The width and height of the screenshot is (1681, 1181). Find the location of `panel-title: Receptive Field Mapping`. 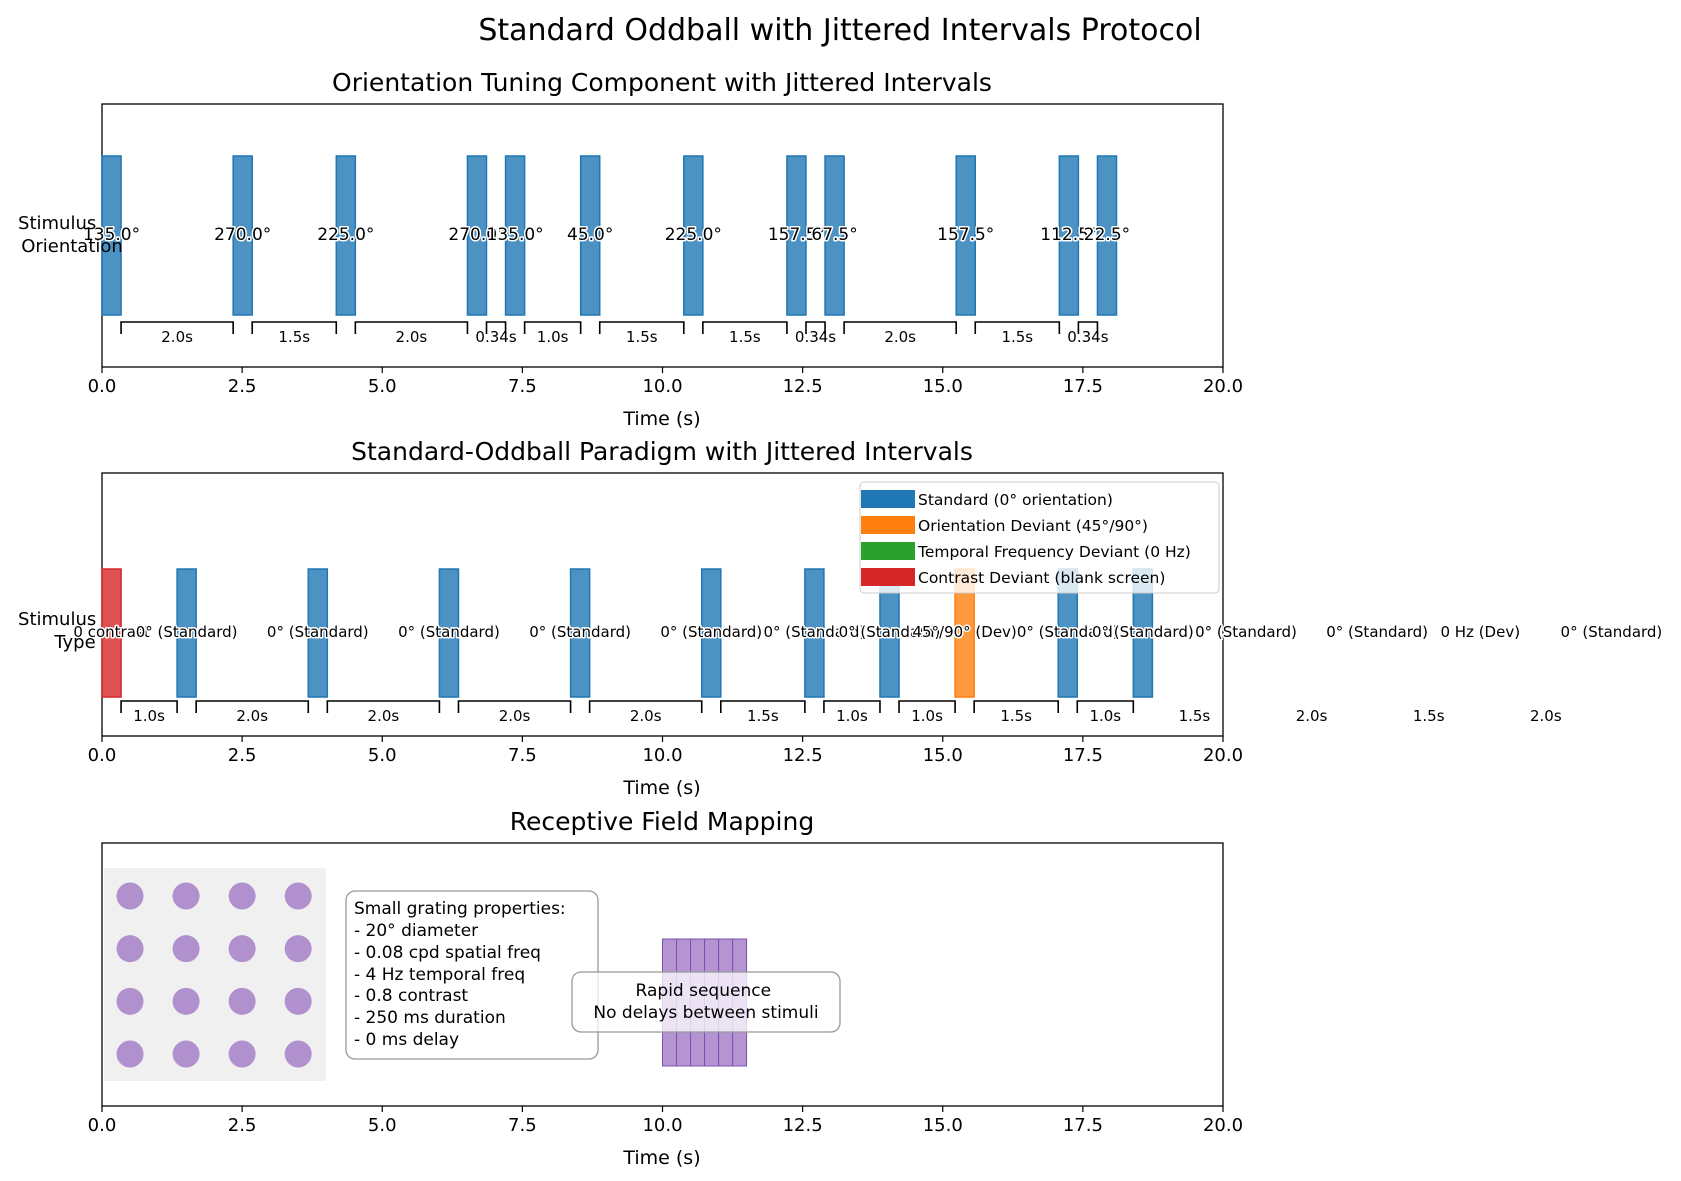

panel-title: Receptive Field Mapping is located at coordinates (662, 821).